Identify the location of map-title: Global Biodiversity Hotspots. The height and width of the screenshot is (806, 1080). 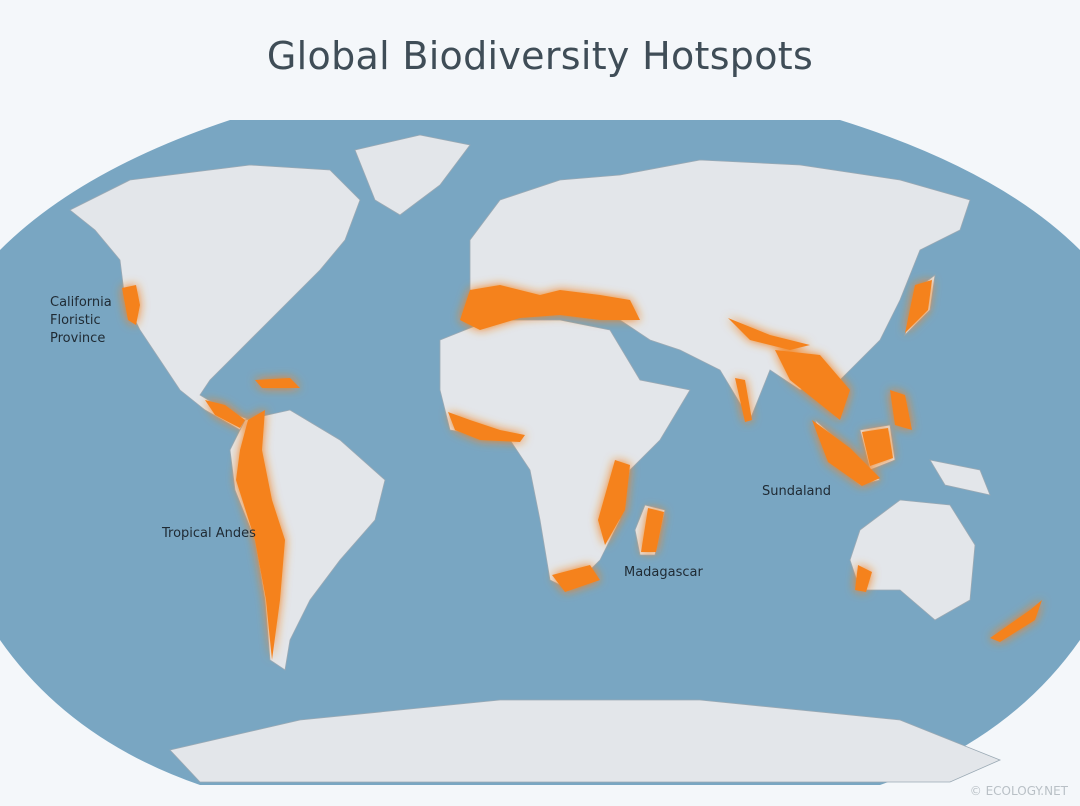
(540, 56).